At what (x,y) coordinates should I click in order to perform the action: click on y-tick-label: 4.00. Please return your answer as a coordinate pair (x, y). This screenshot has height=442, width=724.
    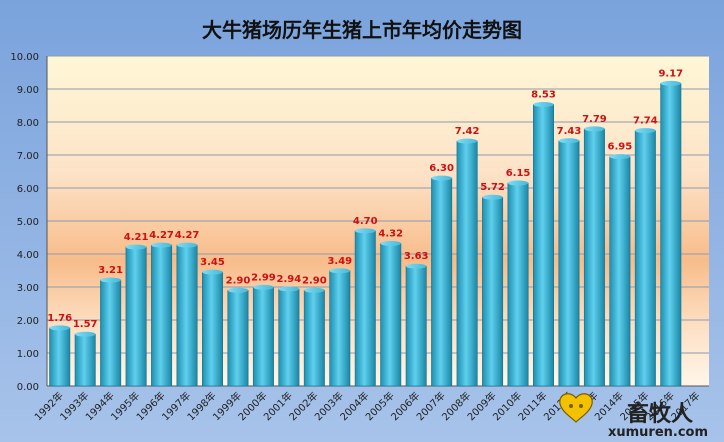
    Looking at the image, I should click on (28, 255).